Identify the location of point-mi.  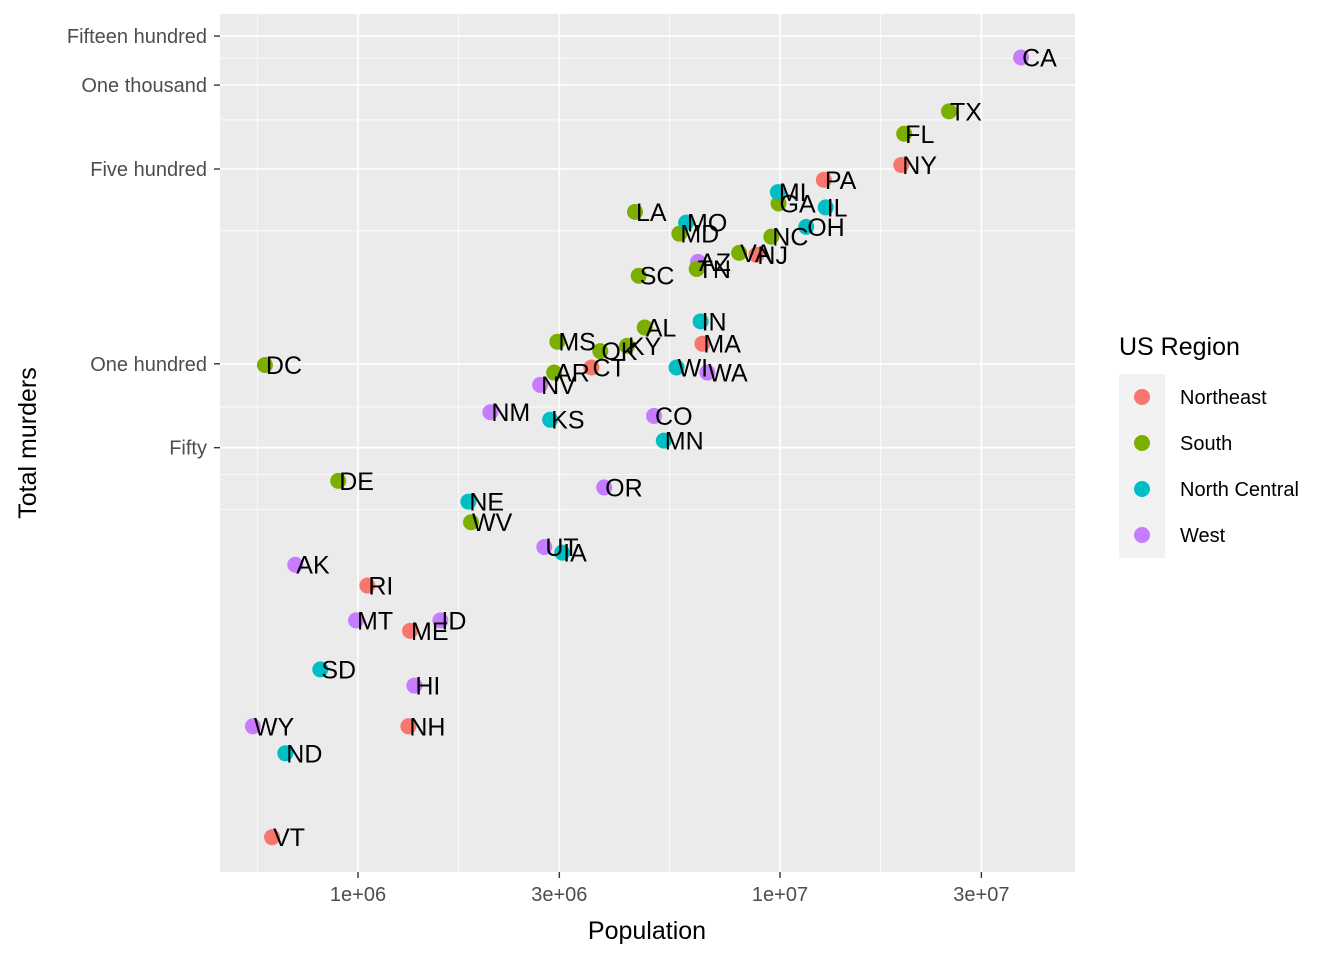
(777, 192).